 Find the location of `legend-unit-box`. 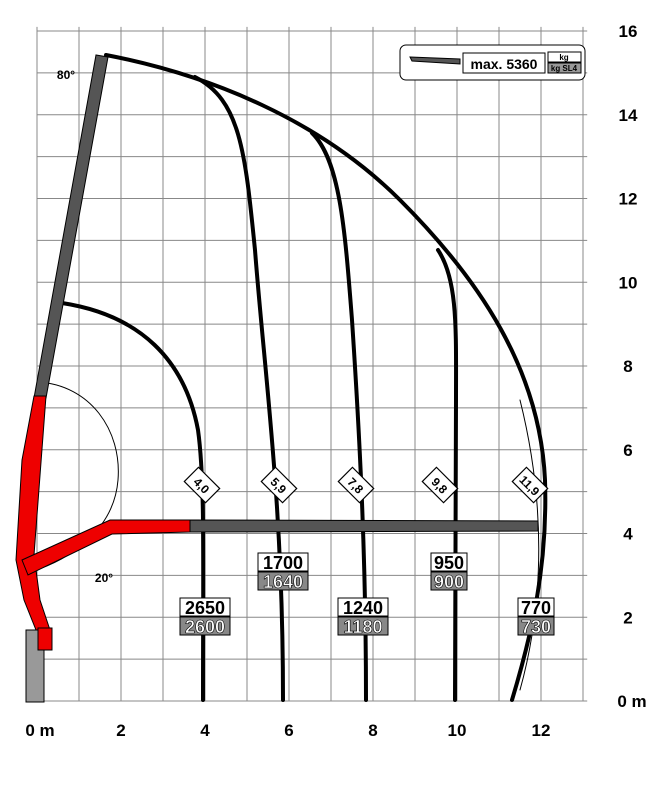

legend-unit-box is located at coordinates (564, 57).